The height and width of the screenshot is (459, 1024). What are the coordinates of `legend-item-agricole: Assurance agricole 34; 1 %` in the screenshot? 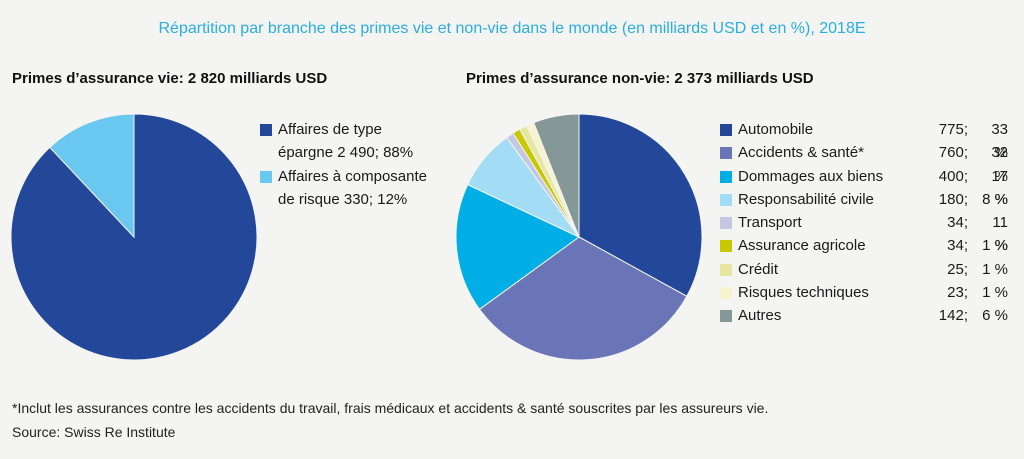 It's located at (865, 245).